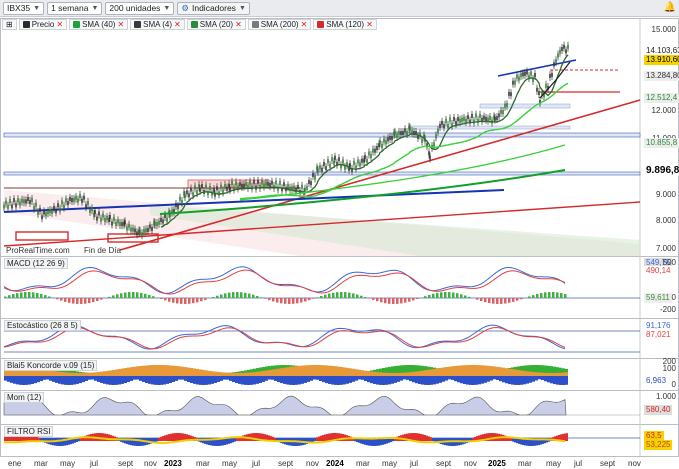 This screenshot has height=469, width=679. Describe the element at coordinates (661, 98) in the screenshot. I see `price-tag-sma20: 12.512,4` at that location.